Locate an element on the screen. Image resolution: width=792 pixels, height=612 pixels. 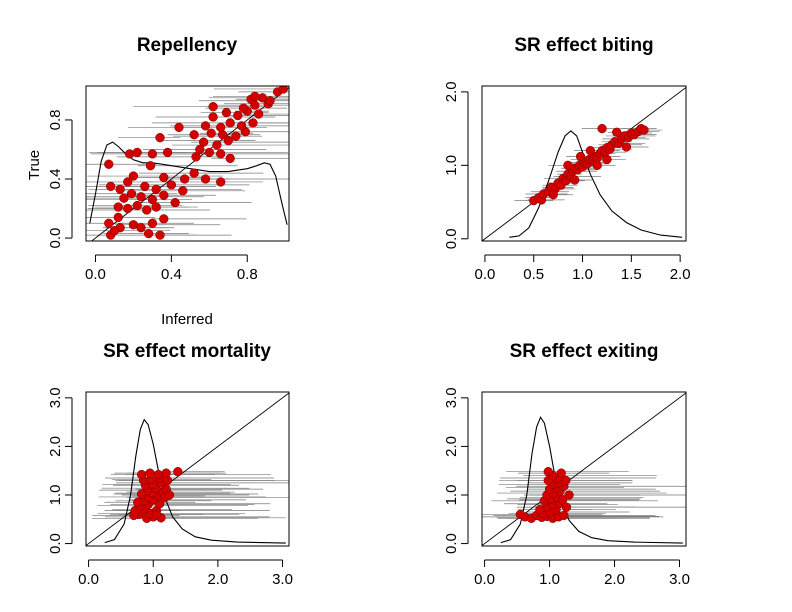
plot-area: 0.0 0.5 1.0 1.5 2.0 0.0 1.0 2.0 is located at coordinates (567, 182).